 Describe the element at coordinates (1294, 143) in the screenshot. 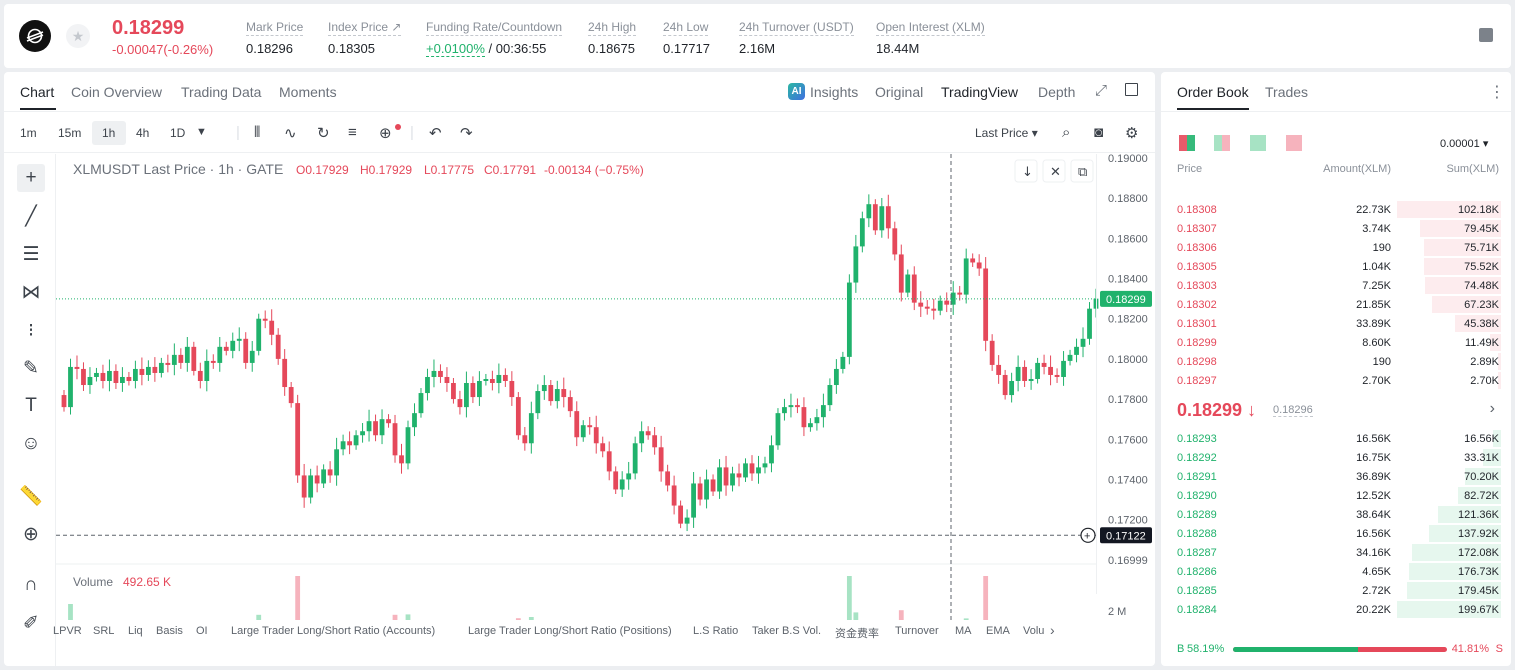

I see `asks-only-view-icon` at that location.